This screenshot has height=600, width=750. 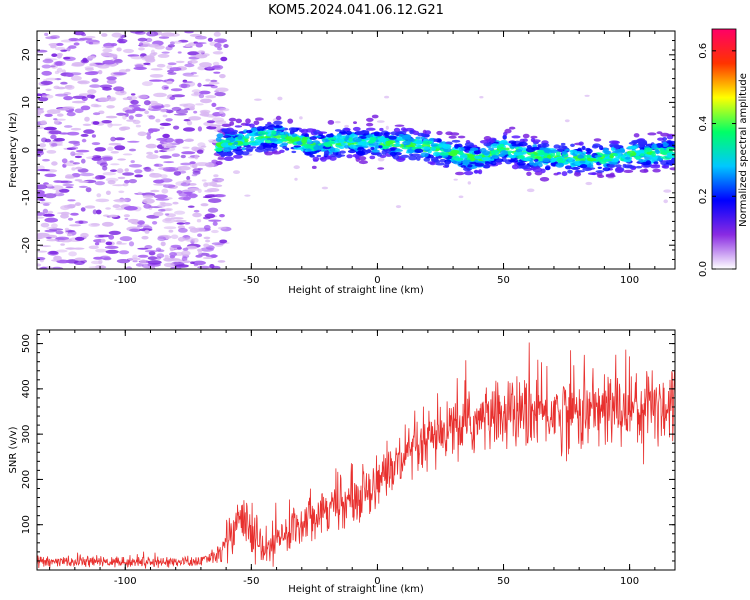 I want to click on snr-y-tick-label: 500, so click(x=26, y=343).